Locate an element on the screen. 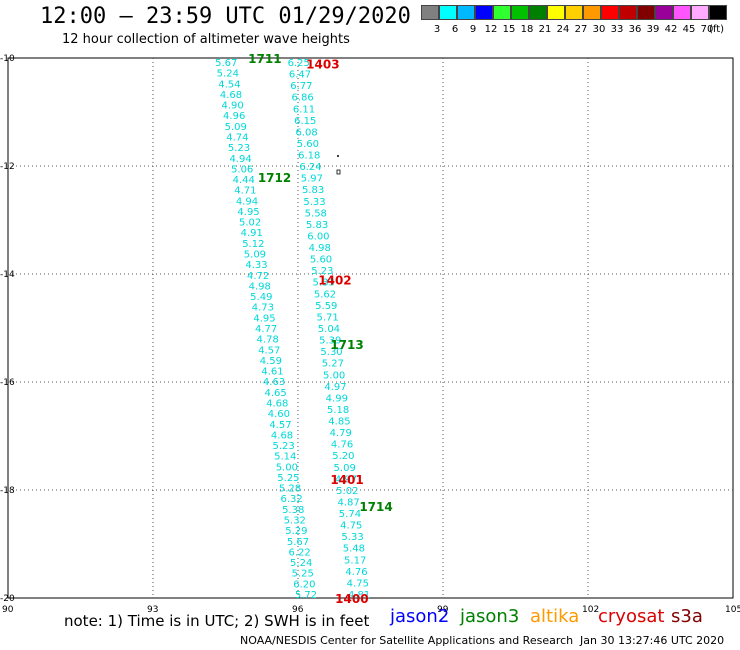  wave-height-value: 6.18 is located at coordinates (309, 156).